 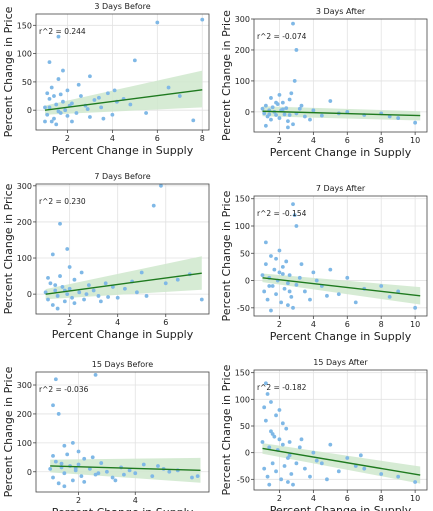 I want to click on panel-title: 3 Days Before, so click(x=122, y=6).